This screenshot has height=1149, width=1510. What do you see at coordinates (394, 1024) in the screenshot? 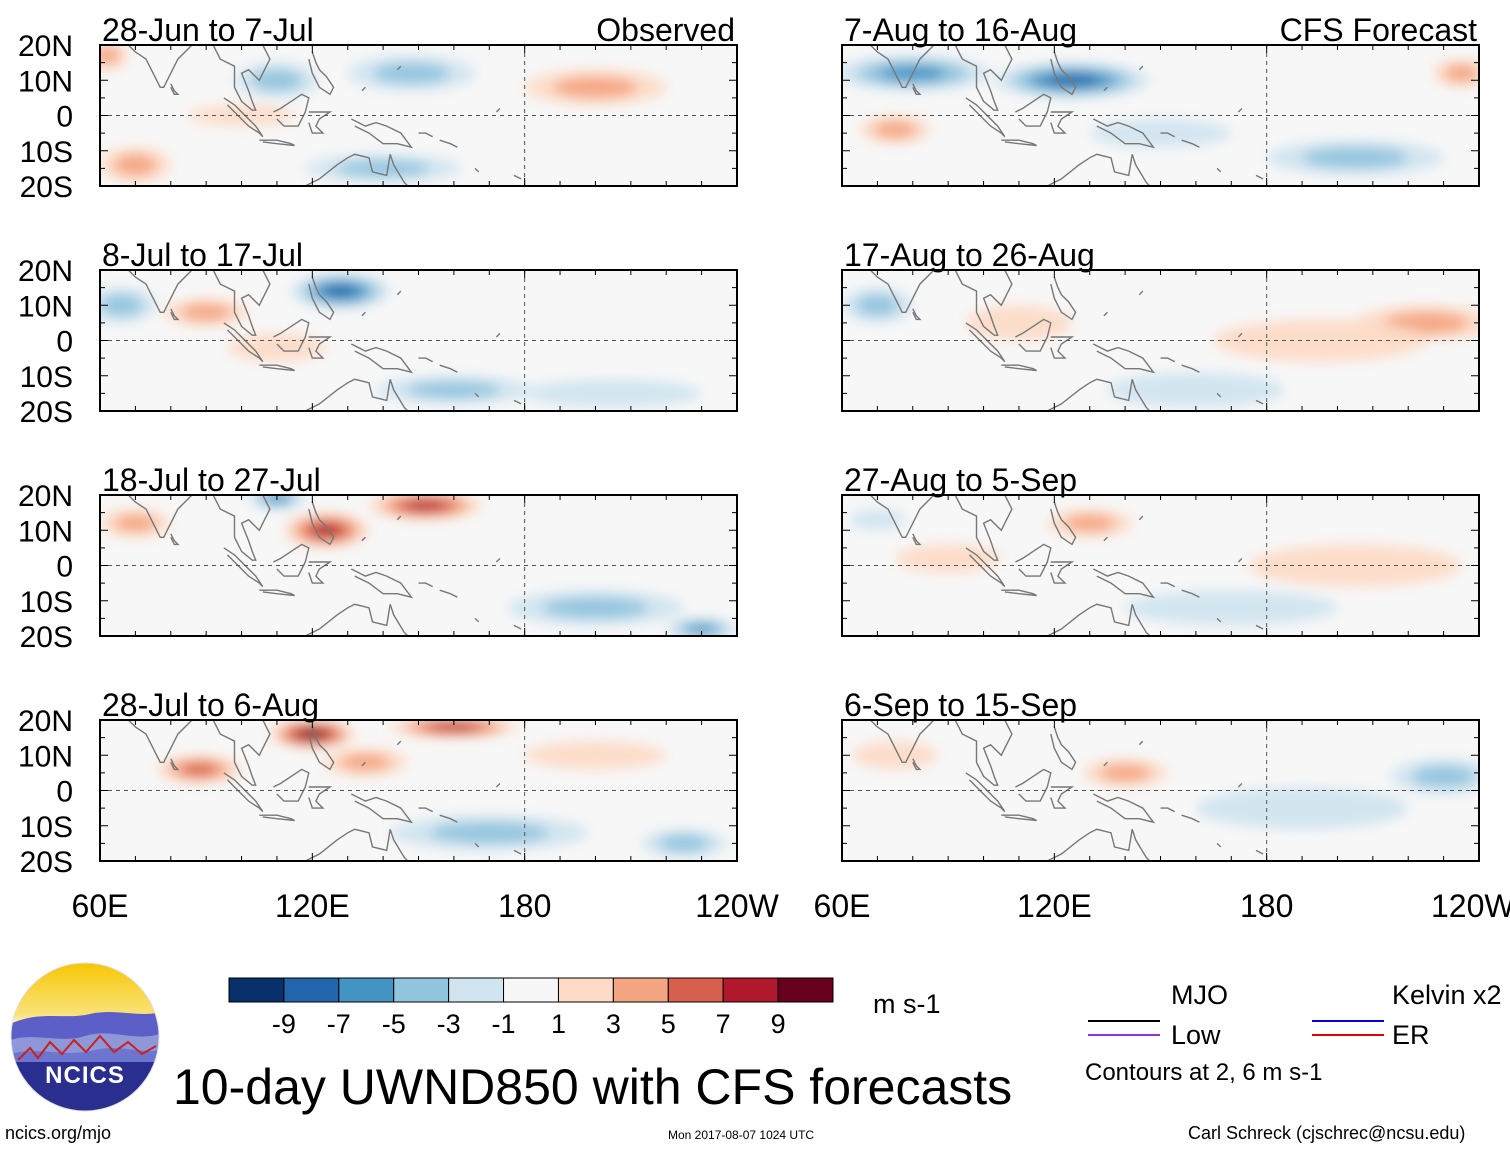
I see `colorbar-tick-label: -5` at bounding box center [394, 1024].